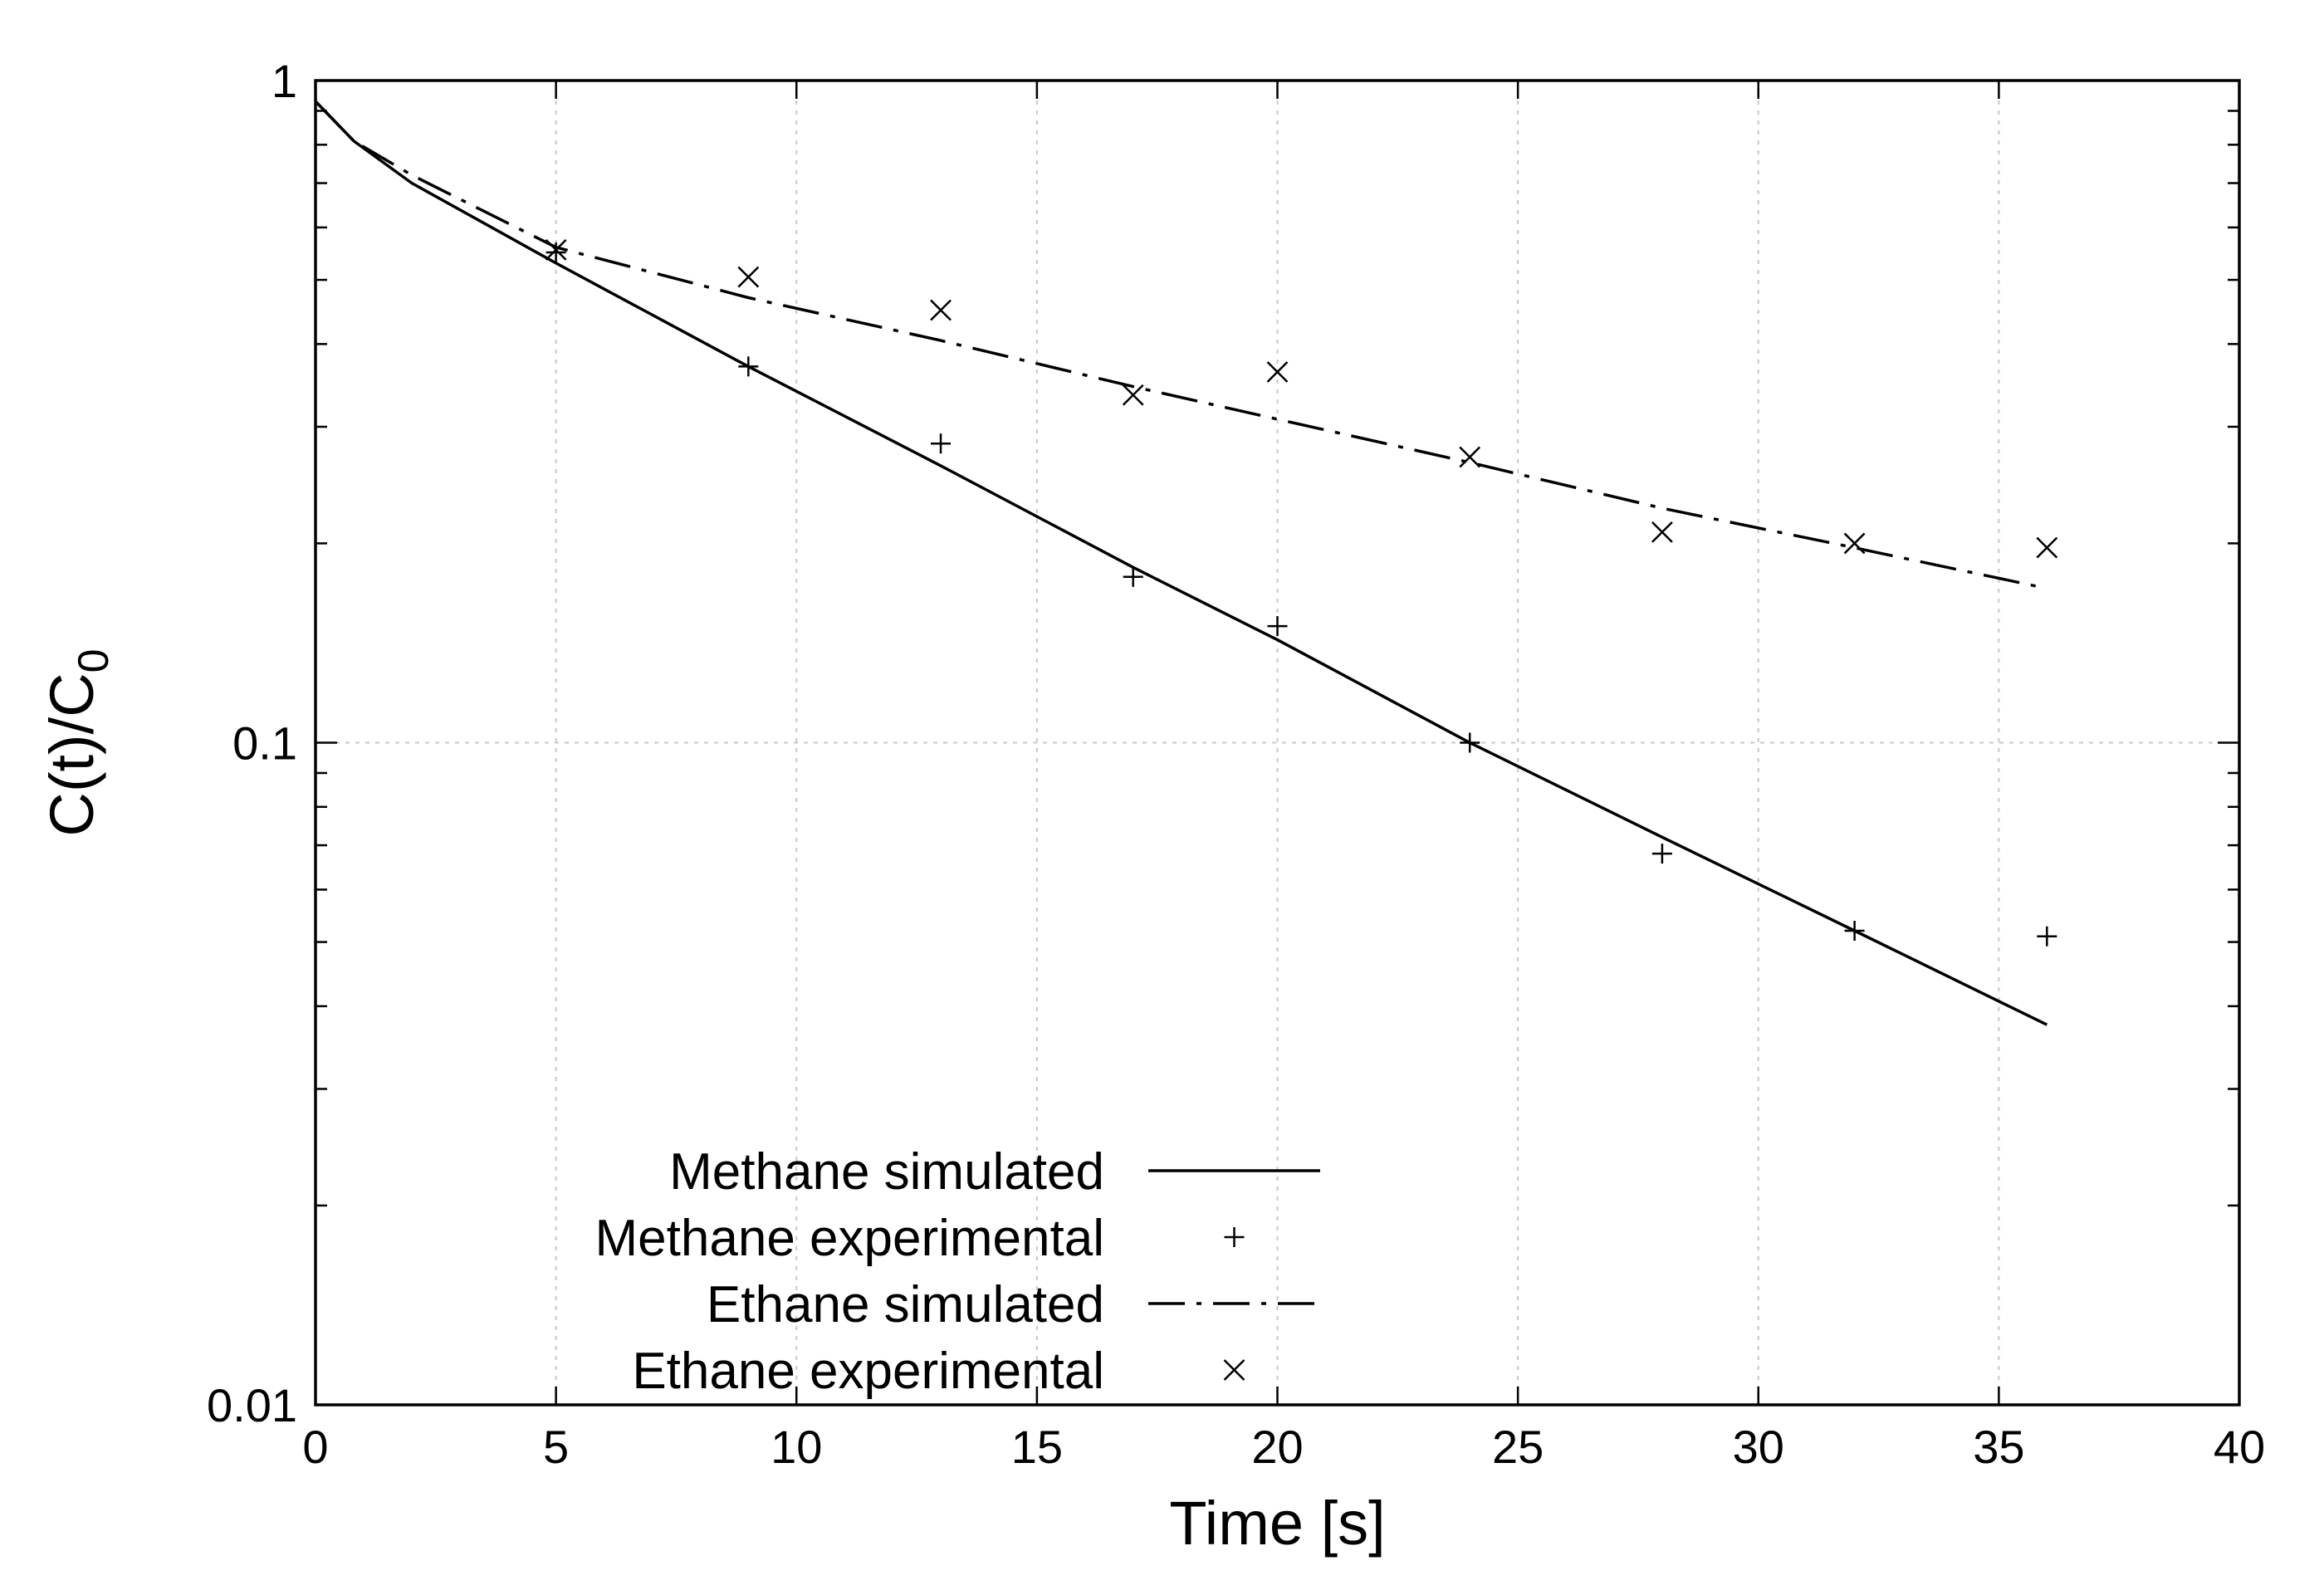 This screenshot has height=1590, width=2324. Describe the element at coordinates (264, 744) in the screenshot. I see `y-tick-label: 0.1` at that location.